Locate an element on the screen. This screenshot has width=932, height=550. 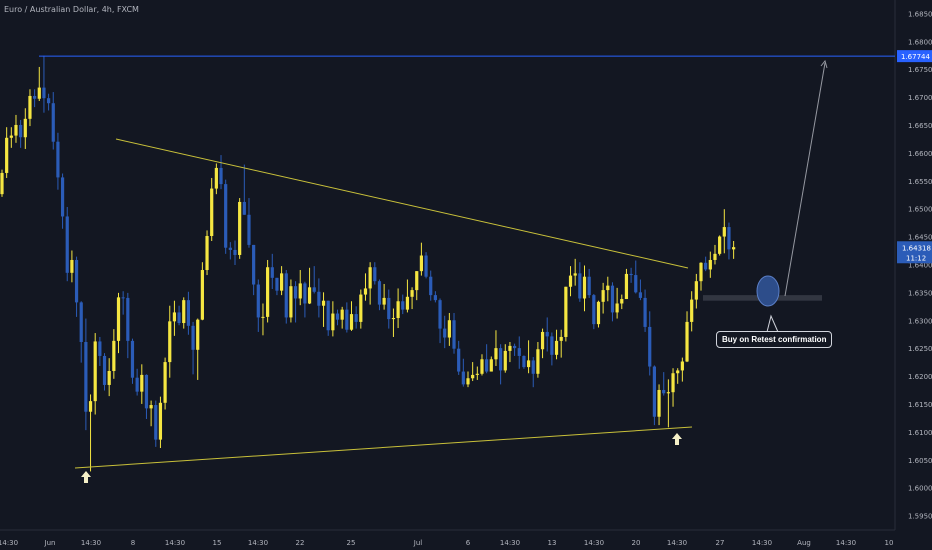
countdown-text: 11:12 is located at coordinates (916, 258).